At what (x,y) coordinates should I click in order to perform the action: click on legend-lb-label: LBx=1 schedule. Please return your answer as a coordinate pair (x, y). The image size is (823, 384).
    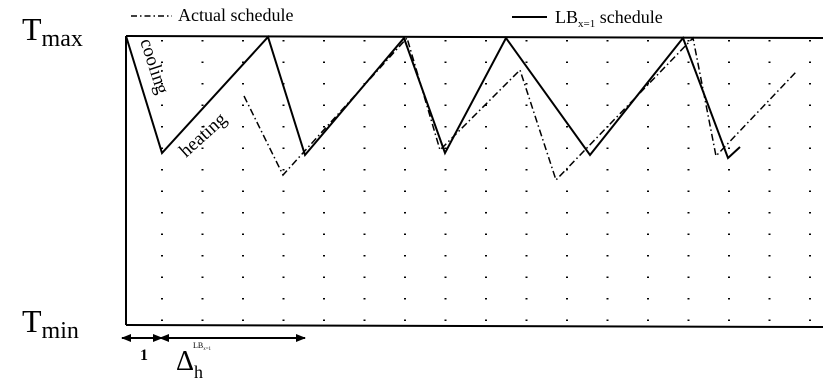
    Looking at the image, I should click on (609, 18).